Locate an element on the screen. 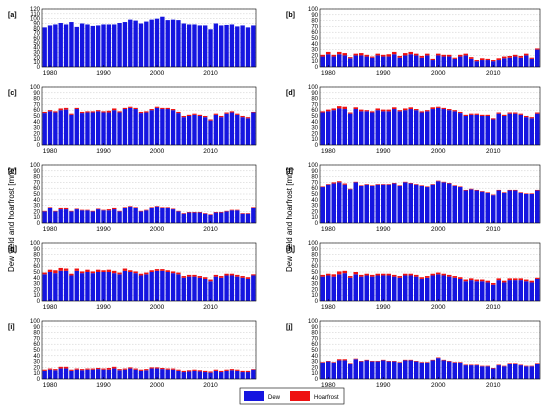 This screenshot has height=409, width=550. y-tick-label: 90 is located at coordinates (36, 328).